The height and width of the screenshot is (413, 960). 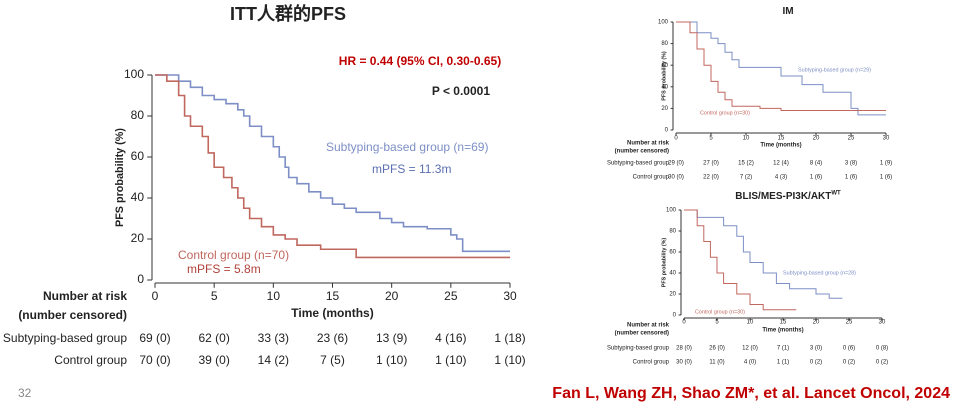 What do you see at coordinates (154, 338) in the screenshot?
I see `risk-value: 69 (0)` at bounding box center [154, 338].